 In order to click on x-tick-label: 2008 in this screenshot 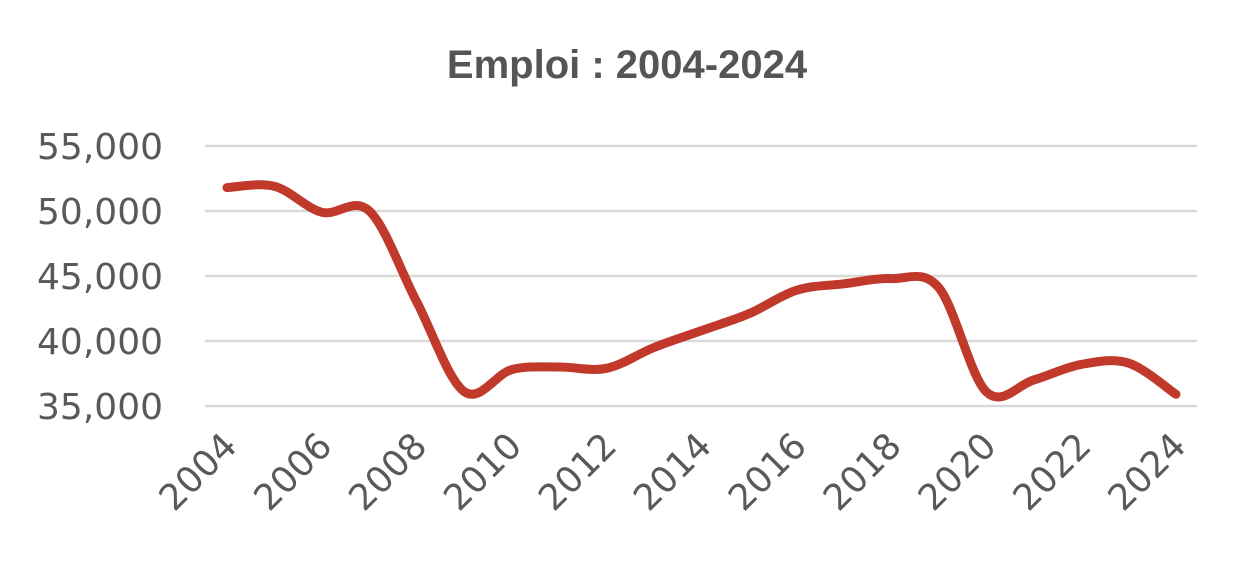, I will do `click(388, 472)`.